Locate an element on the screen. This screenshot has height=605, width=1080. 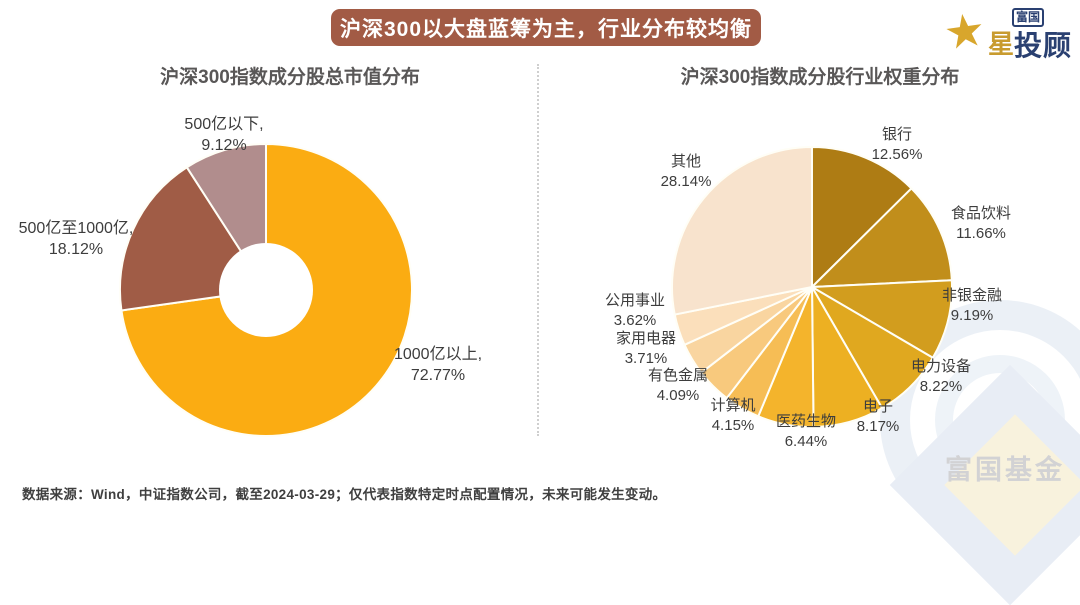
label-name: 非银金融 is located at coordinates (971, 295).